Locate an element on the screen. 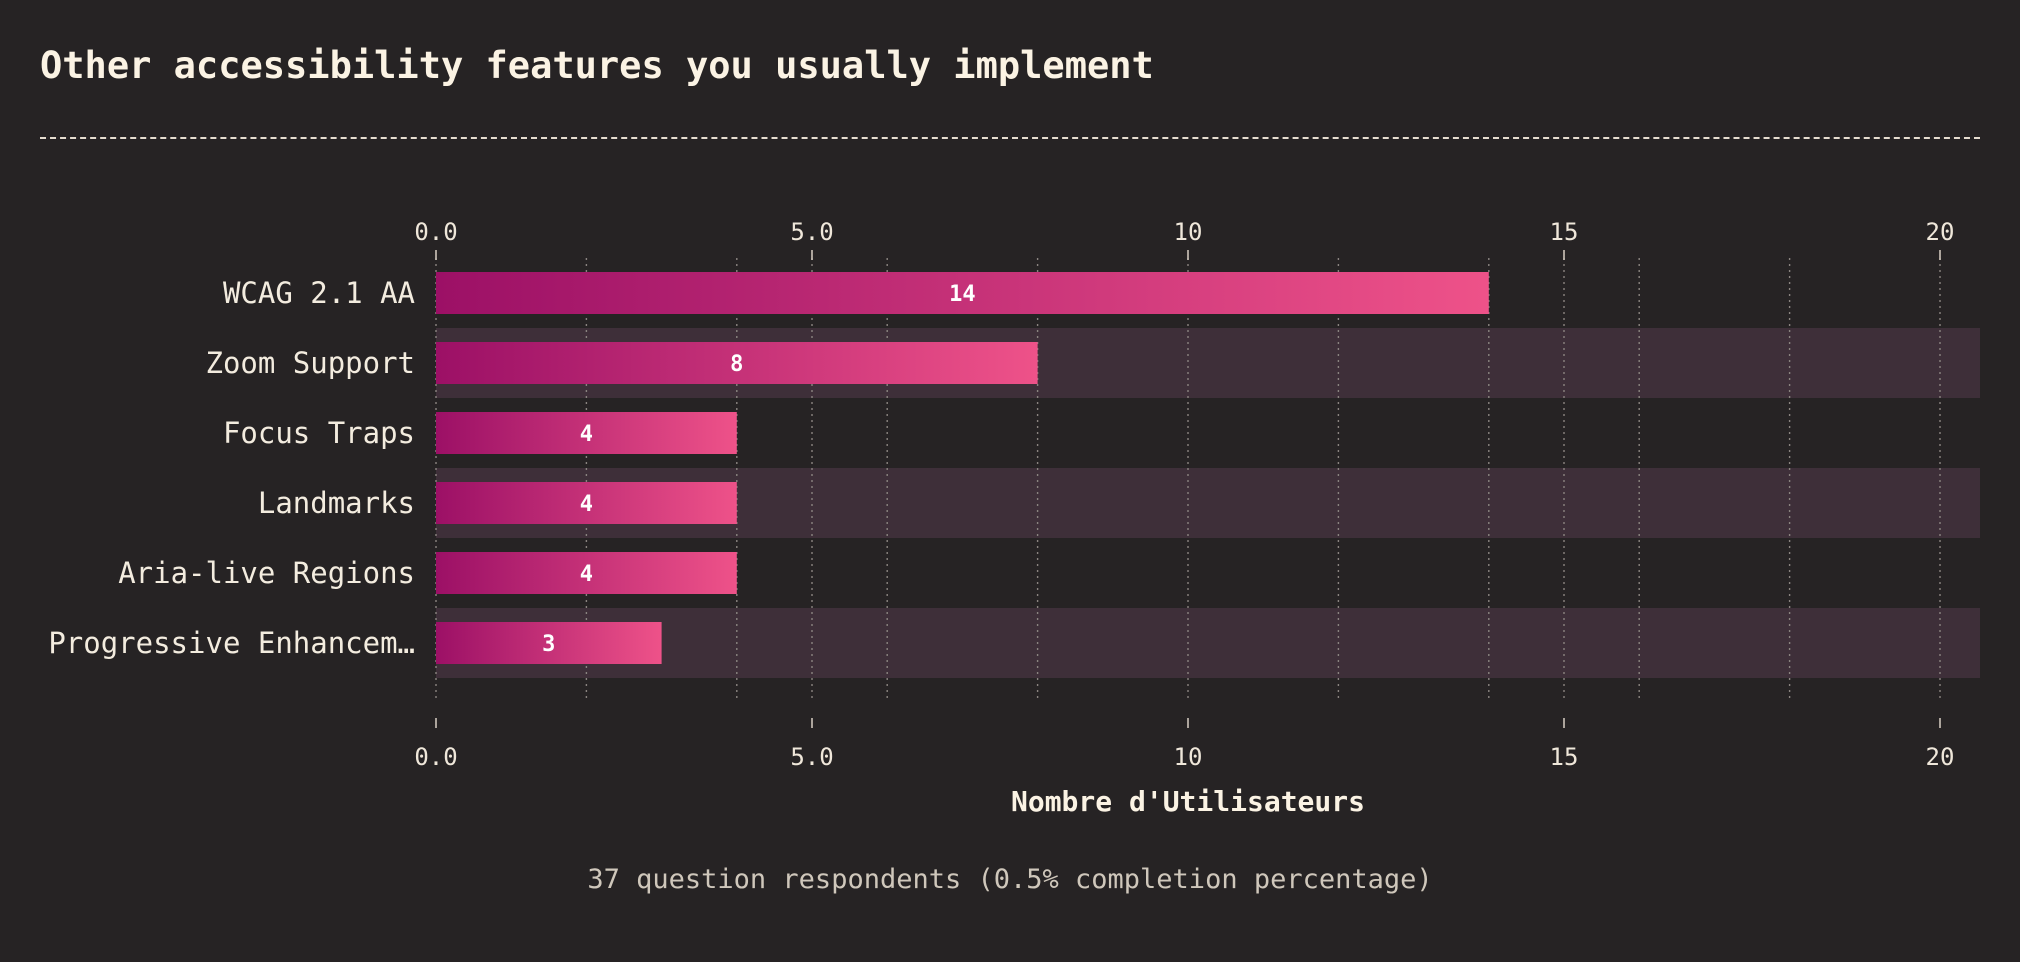 This screenshot has width=2020, height=962. x-axis-bottom: 0.0 5.0 10 15 20 is located at coordinates (1184, 744).